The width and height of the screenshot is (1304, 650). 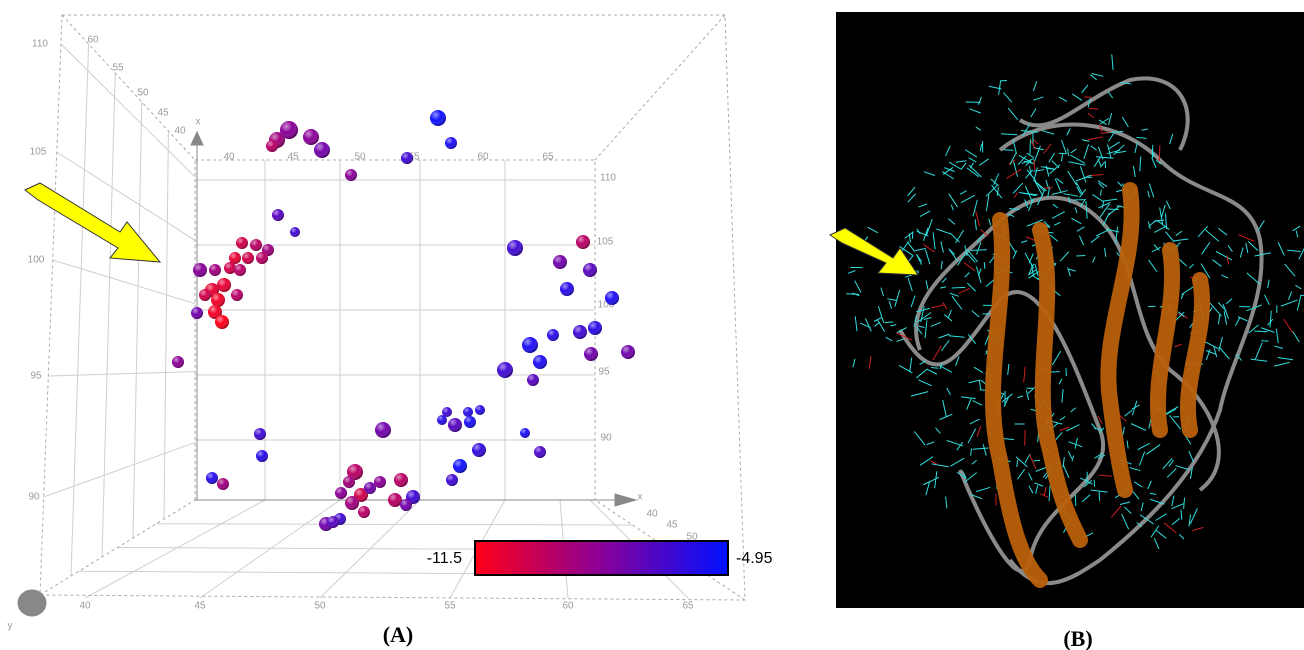 I want to click on tick-label: 90, so click(x=34, y=497).